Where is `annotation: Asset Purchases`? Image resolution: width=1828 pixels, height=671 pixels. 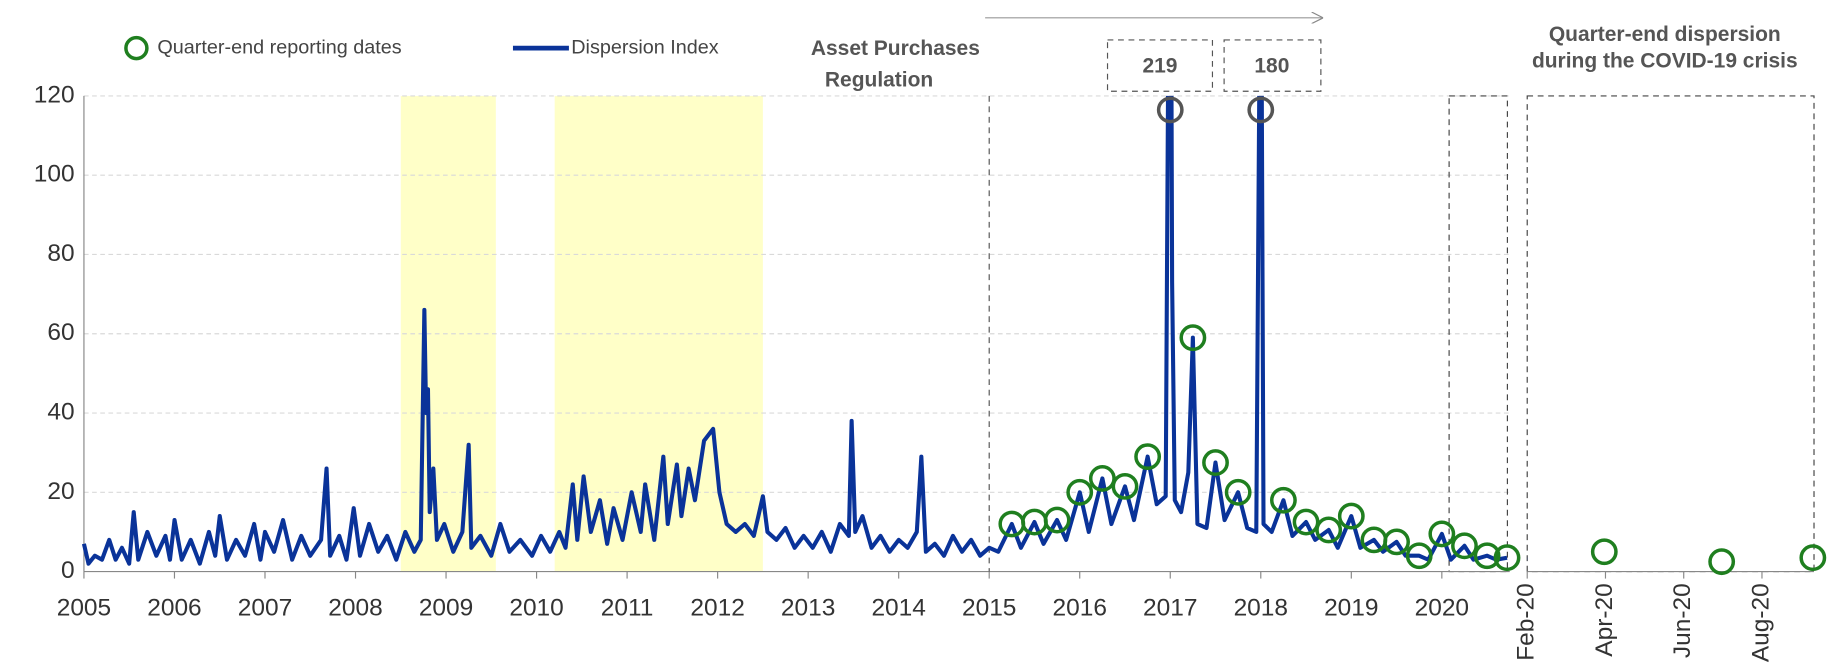 annotation: Asset Purchases is located at coordinates (895, 48).